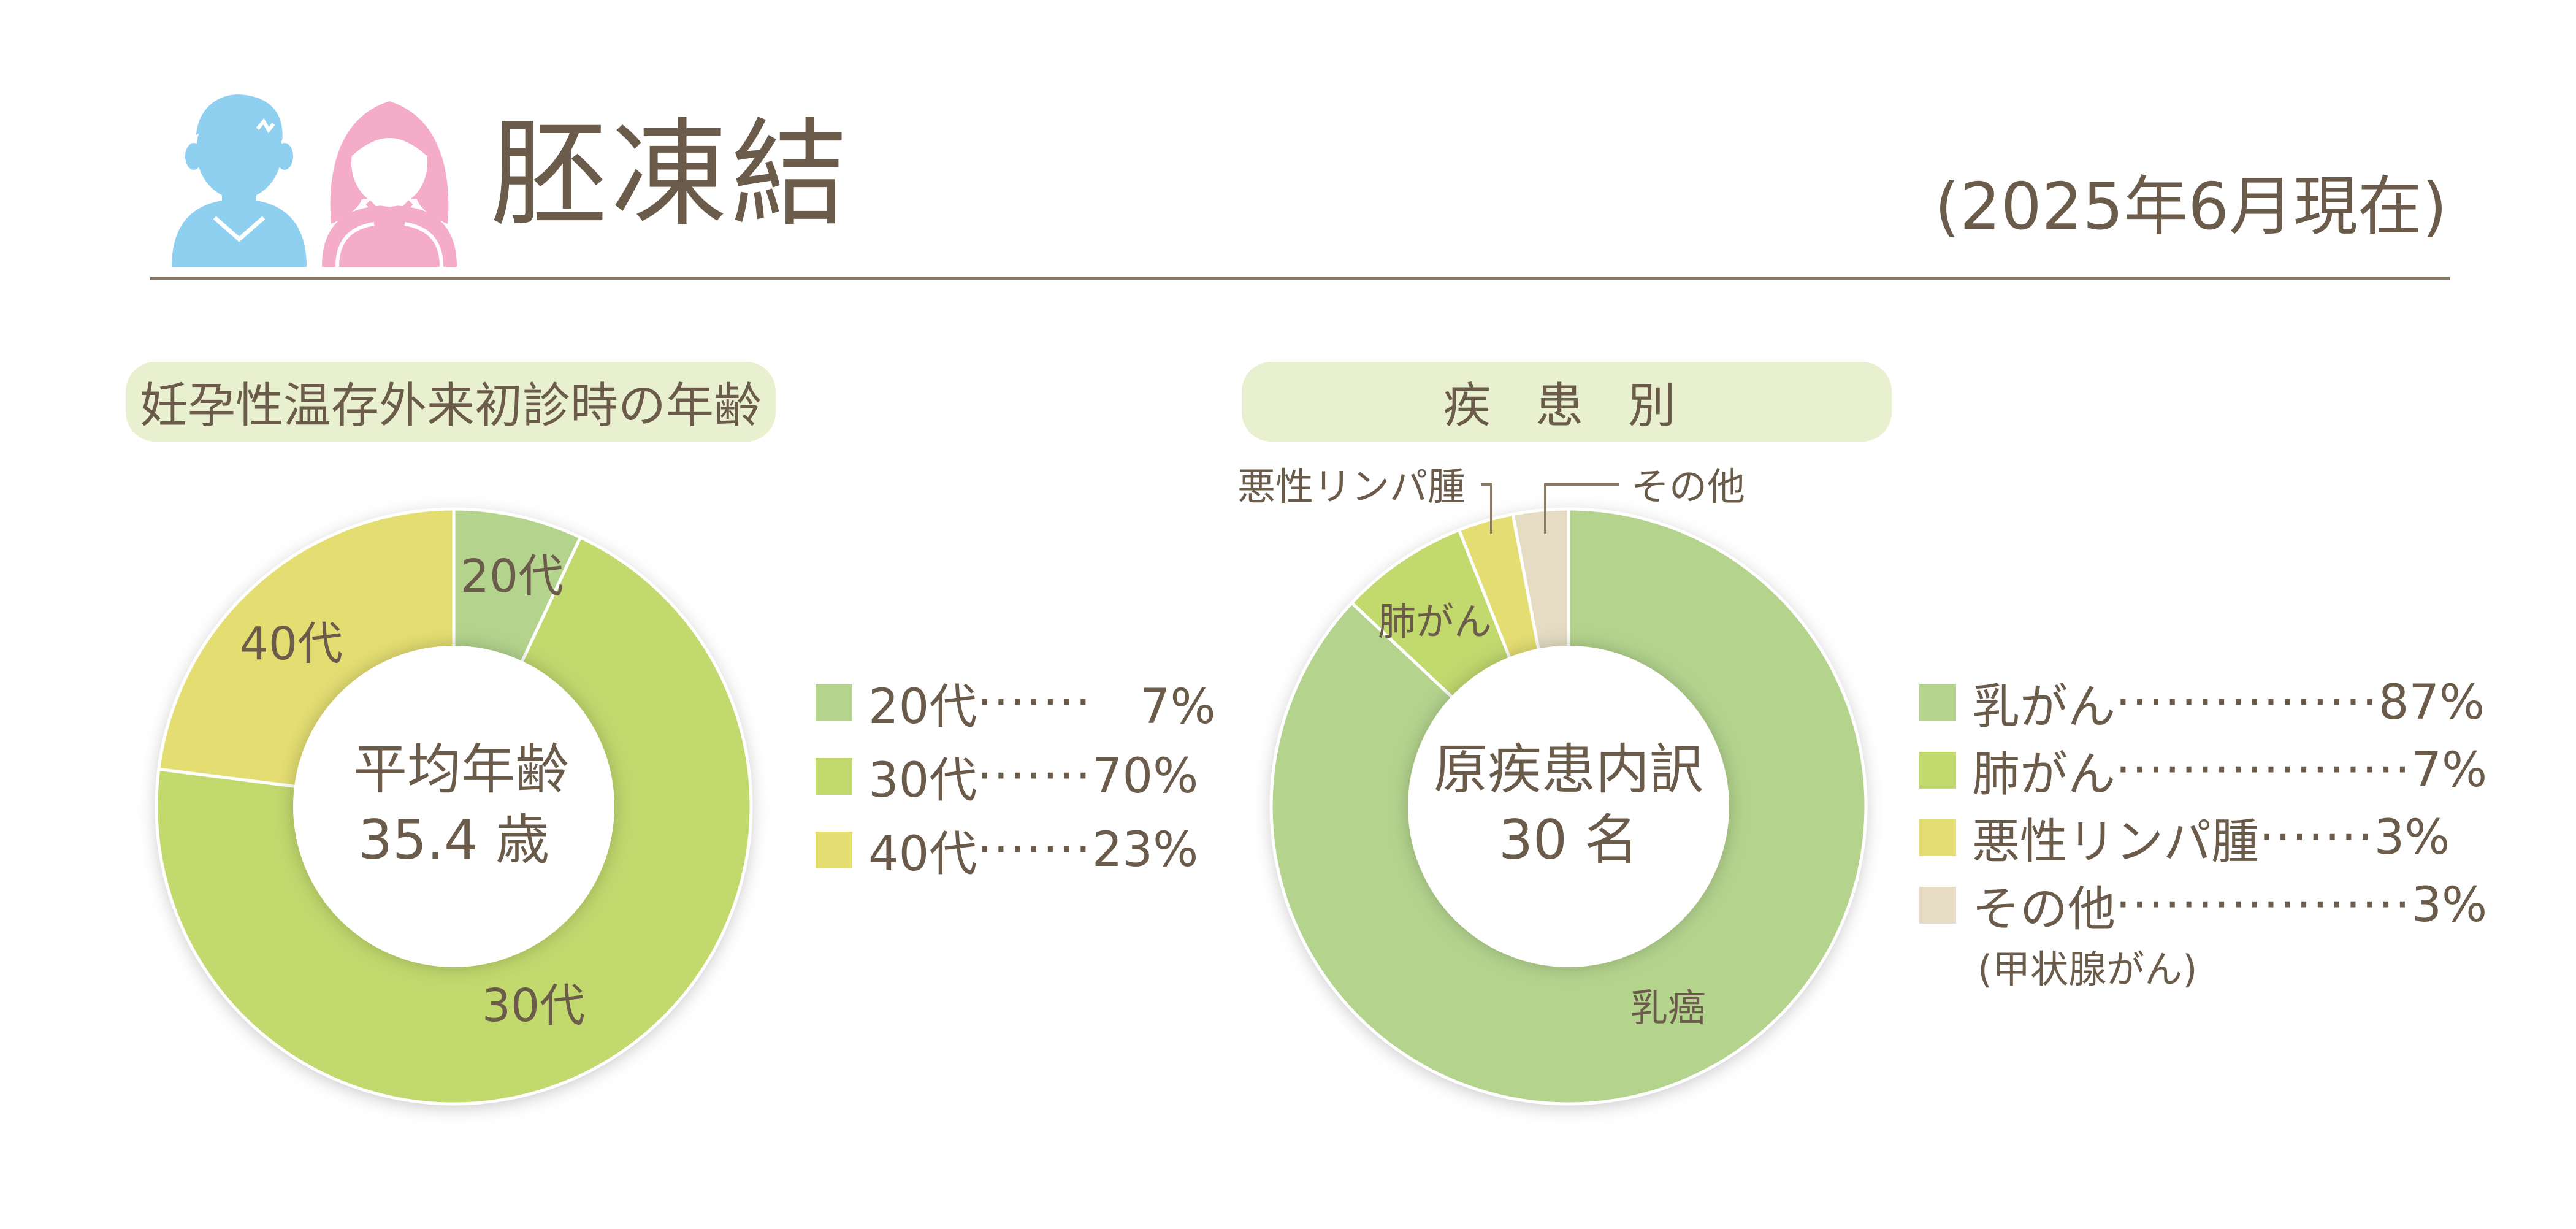 Image resolution: width=2576 pixels, height=1229 pixels. What do you see at coordinates (2088, 969) in the screenshot?
I see `other-legend-note: (甲状腺がん)` at bounding box center [2088, 969].